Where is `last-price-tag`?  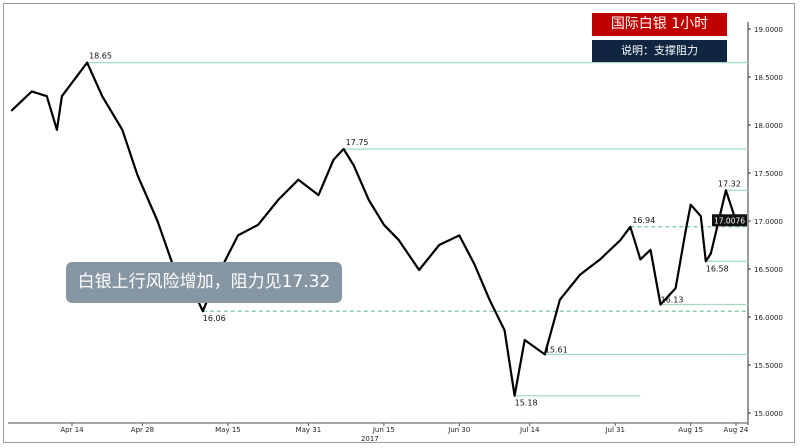
last-price-tag is located at coordinates (729, 220).